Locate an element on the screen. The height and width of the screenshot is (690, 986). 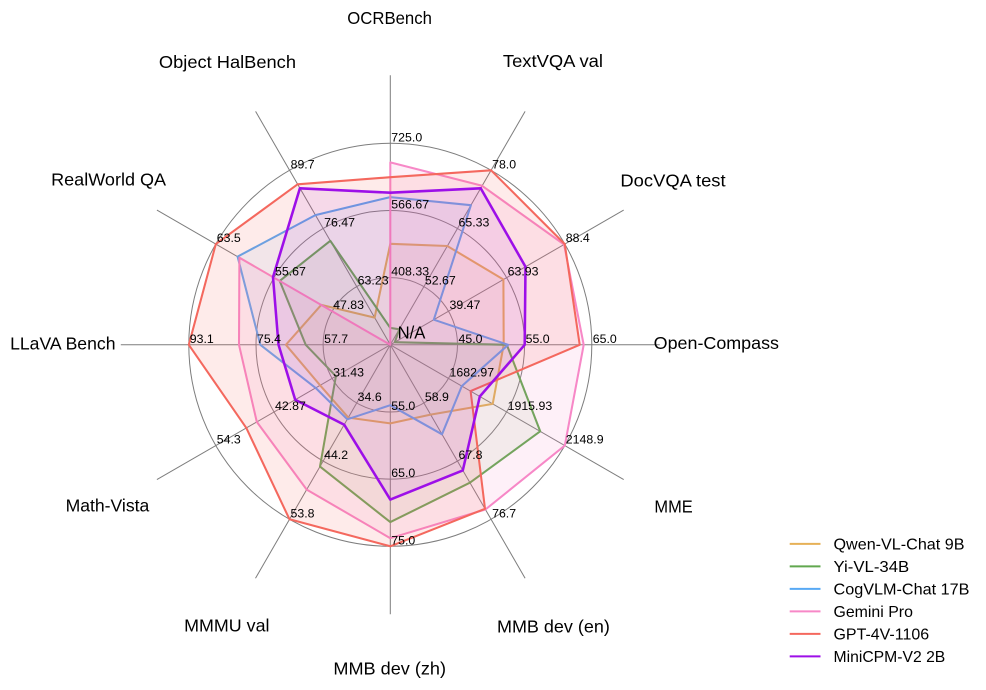
svg-text: Qwen-VL-Chat 9B is located at coordinates (899, 545).